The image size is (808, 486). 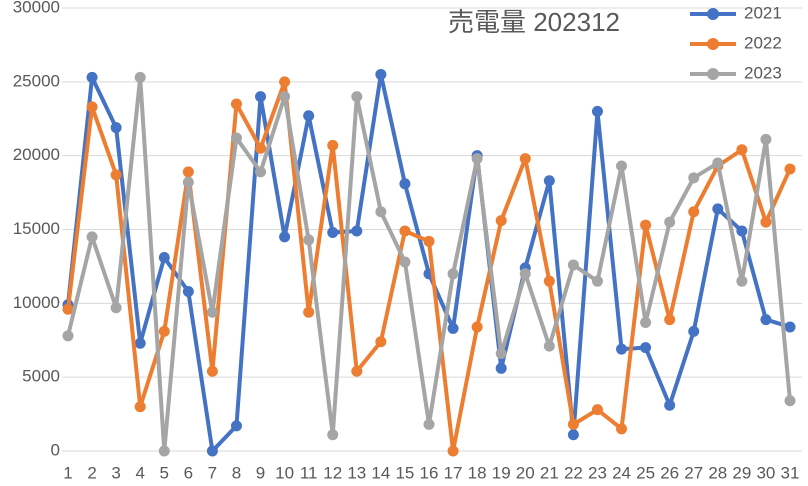 I want to click on x-tick-label: 22, so click(x=573, y=472).